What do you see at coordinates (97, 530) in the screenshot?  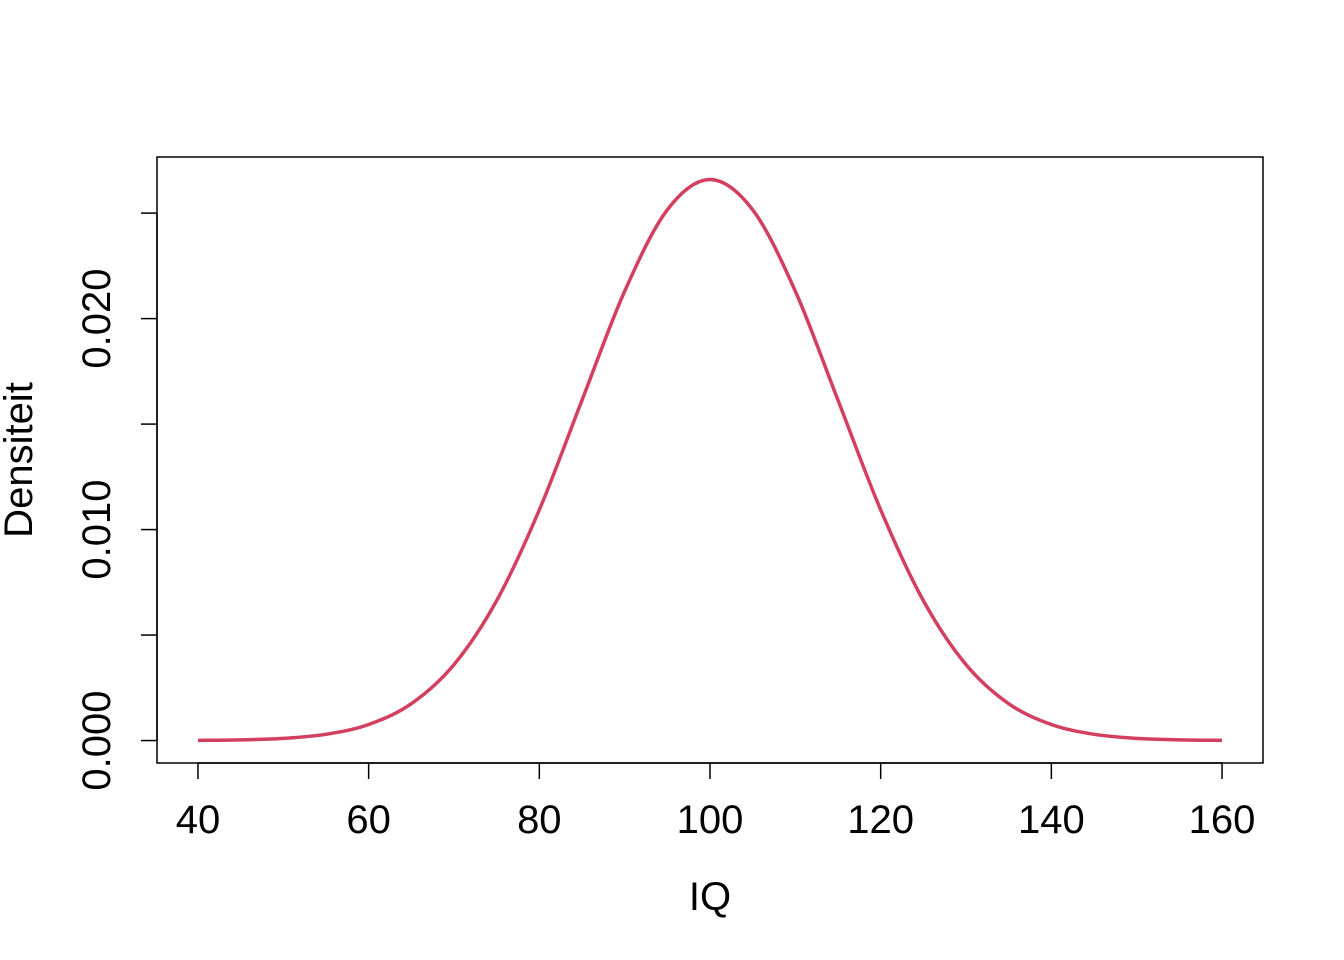 I see `y-tick-label: 0.010` at bounding box center [97, 530].